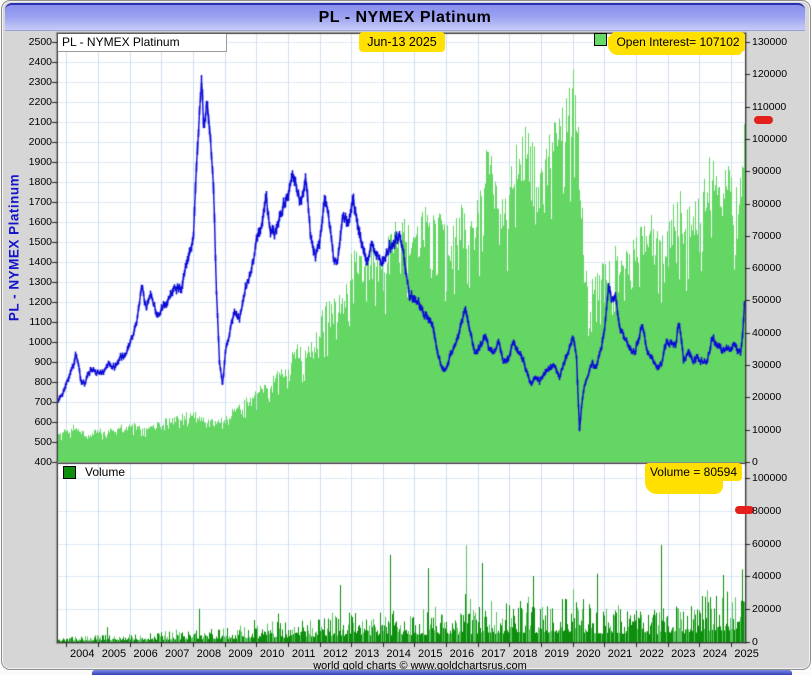 This screenshot has height=675, width=811. I want to click on year-label: 2011, so click(303, 654).